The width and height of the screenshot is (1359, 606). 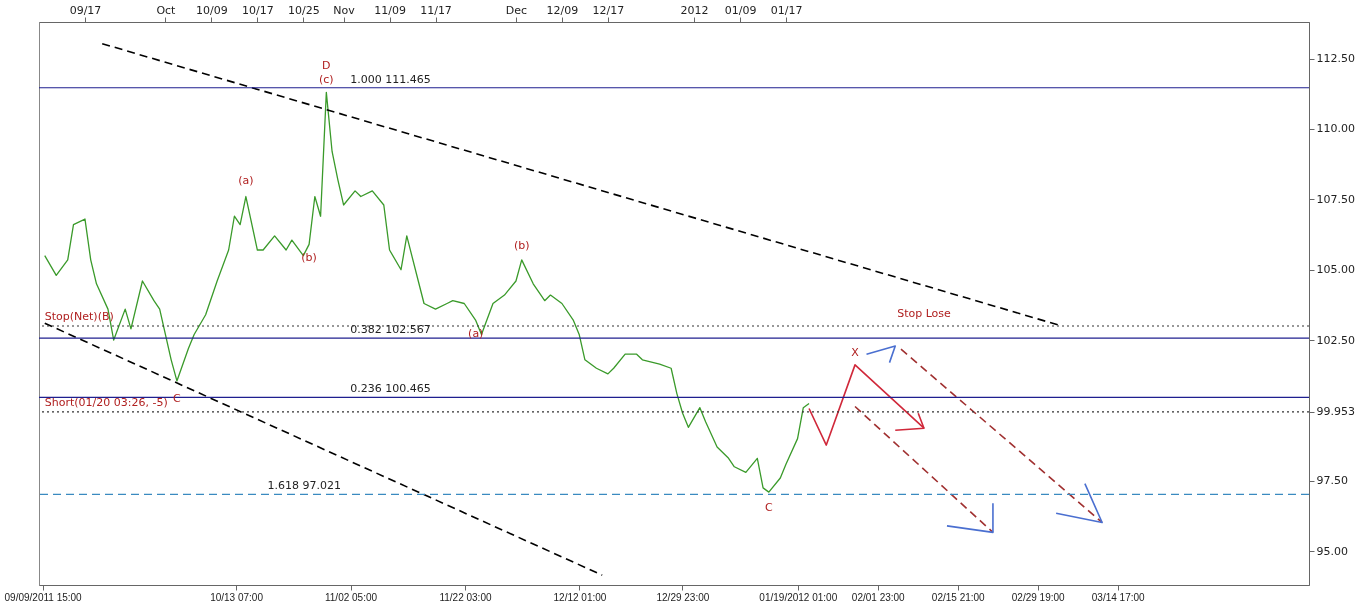 I want to click on y-tick-label: 97.50, so click(x=1332, y=481).